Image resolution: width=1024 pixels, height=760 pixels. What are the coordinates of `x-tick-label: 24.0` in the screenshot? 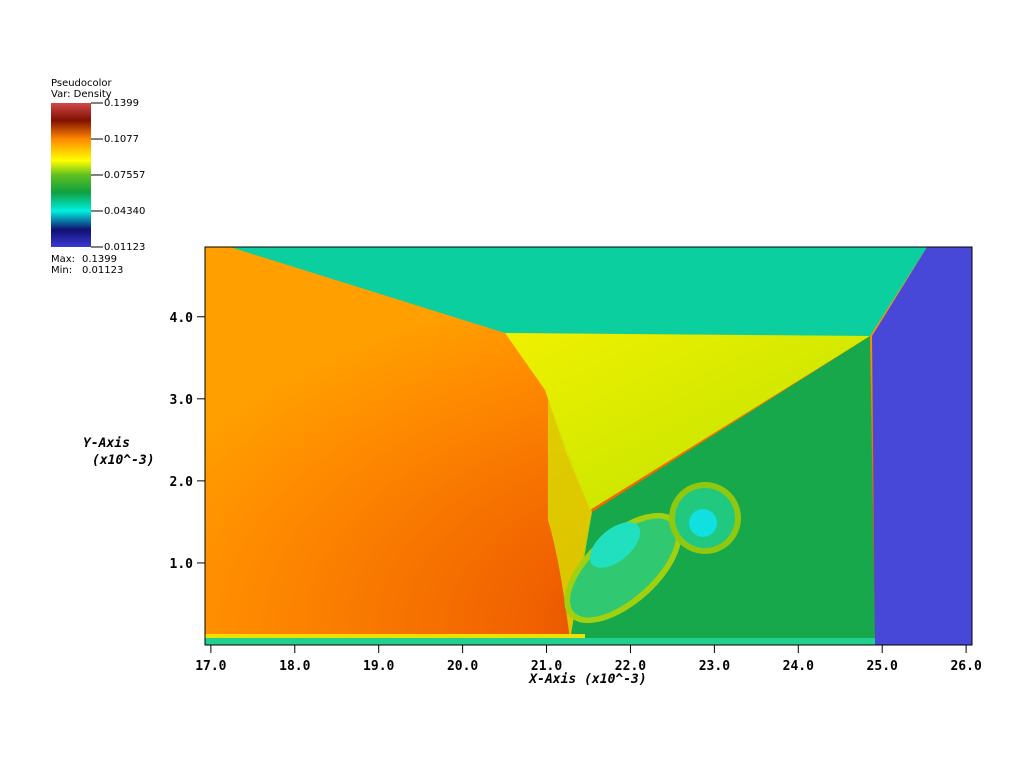 It's located at (798, 666).